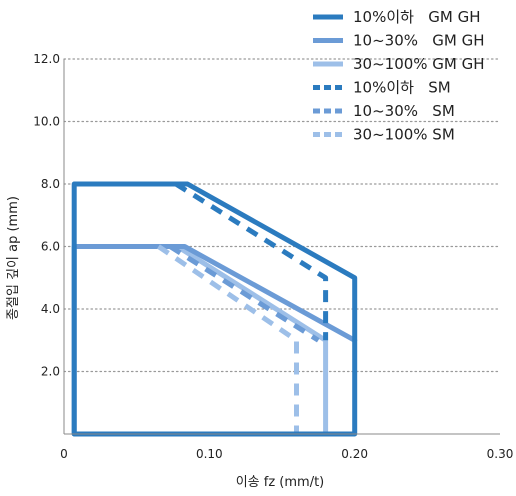  I want to click on y-tick-label: 4.0, so click(50, 309).